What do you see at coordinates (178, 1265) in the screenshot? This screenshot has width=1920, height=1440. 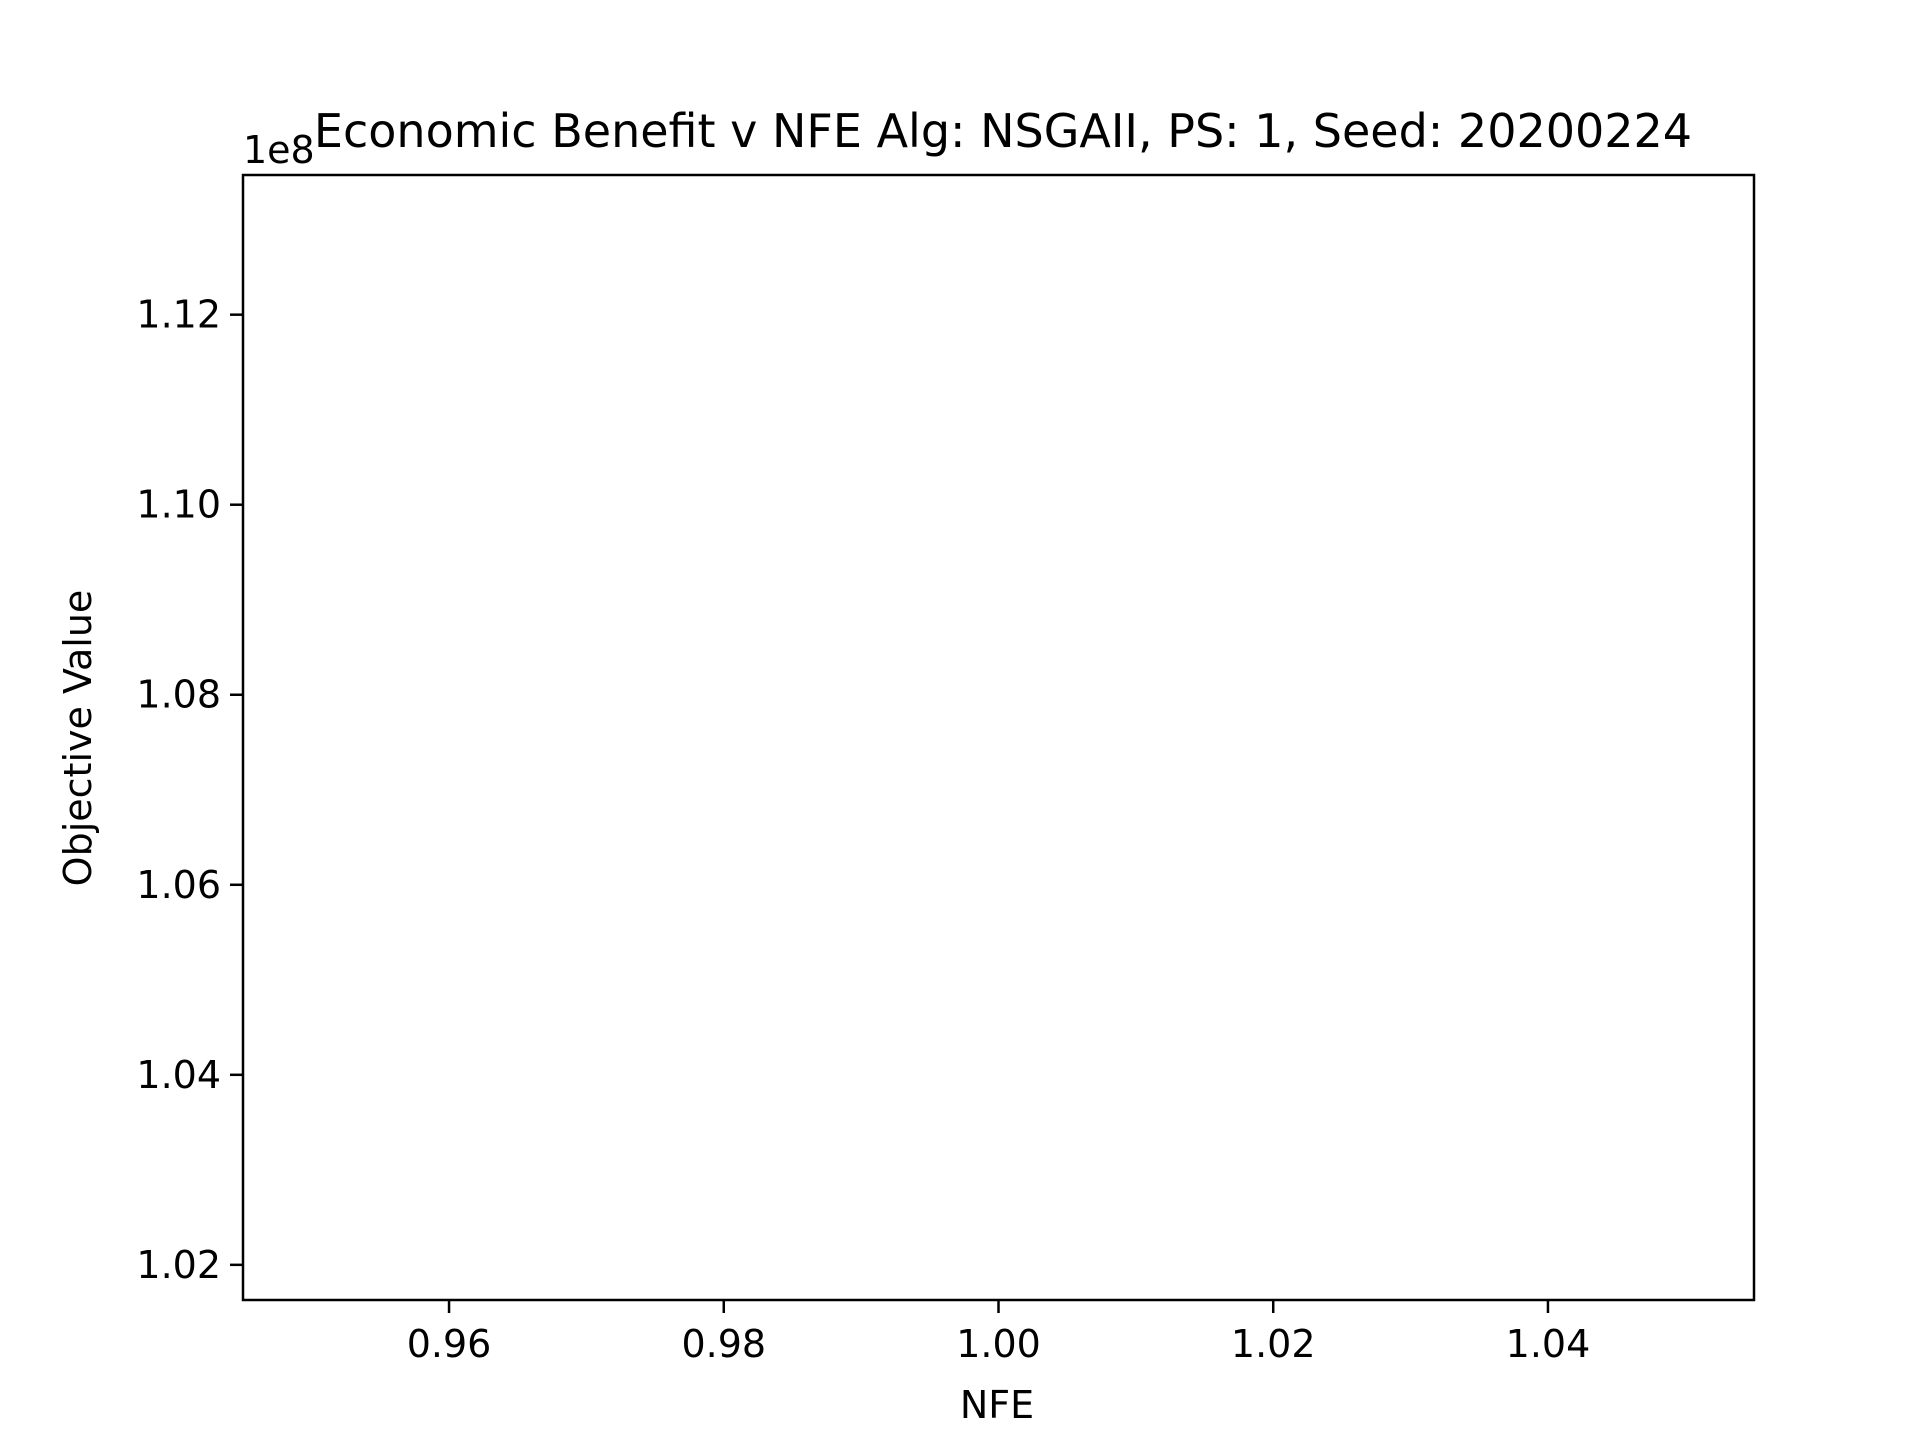 I see `y-tick-label: 1.02` at bounding box center [178, 1265].